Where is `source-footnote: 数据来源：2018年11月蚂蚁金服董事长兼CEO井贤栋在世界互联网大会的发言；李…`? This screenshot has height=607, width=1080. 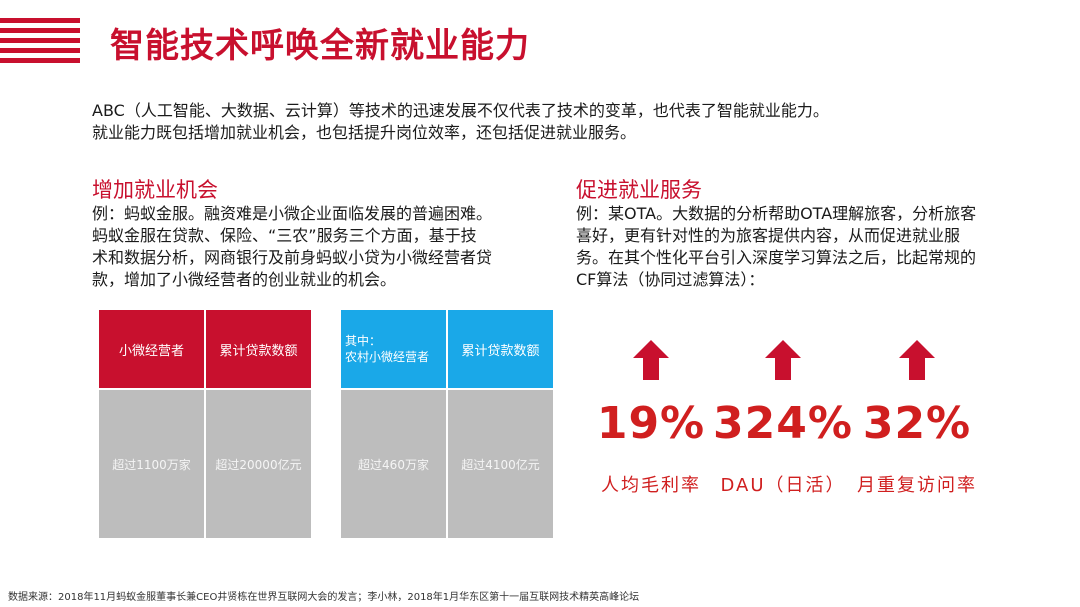
source-footnote: 数据来源：2018年11月蚂蚁金服董事长兼CEO井贤栋在世界互联网大会的发言；李… is located at coordinates (324, 597).